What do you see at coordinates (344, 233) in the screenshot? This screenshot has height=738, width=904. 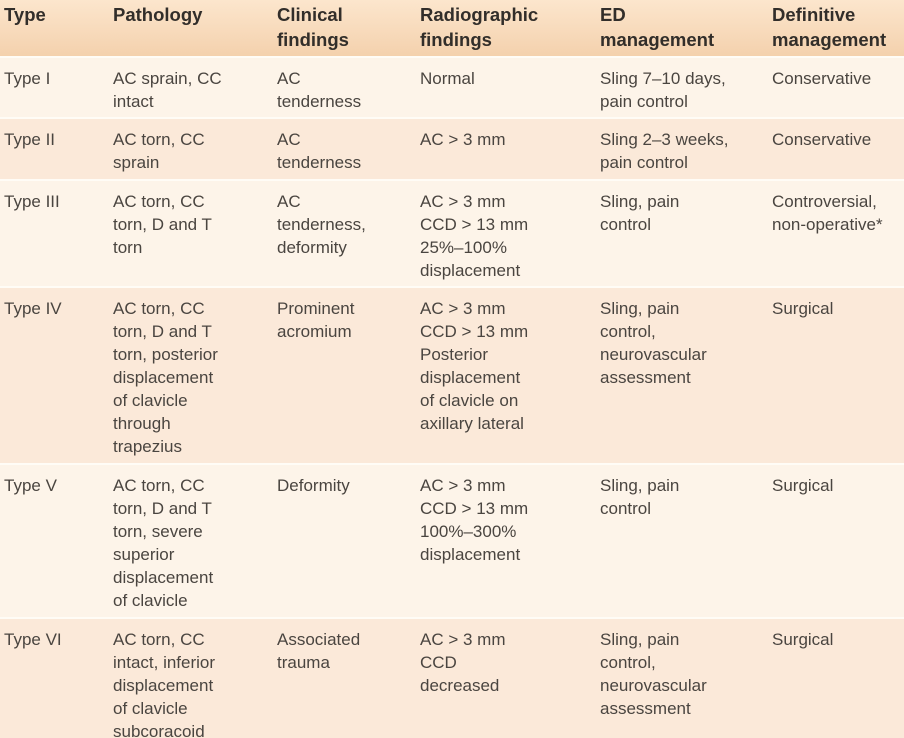 I see `cell-clinical-findings: AC tenderness, deformity` at bounding box center [344, 233].